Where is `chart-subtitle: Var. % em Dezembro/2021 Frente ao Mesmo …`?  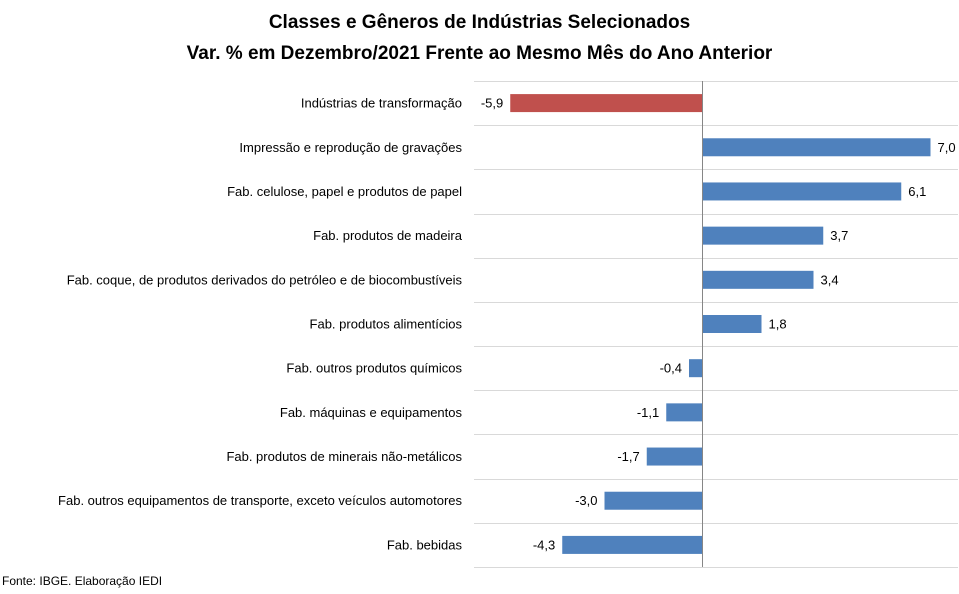 chart-subtitle: Var. % em Dezembro/2021 Frente ao Mesmo … is located at coordinates (479, 53).